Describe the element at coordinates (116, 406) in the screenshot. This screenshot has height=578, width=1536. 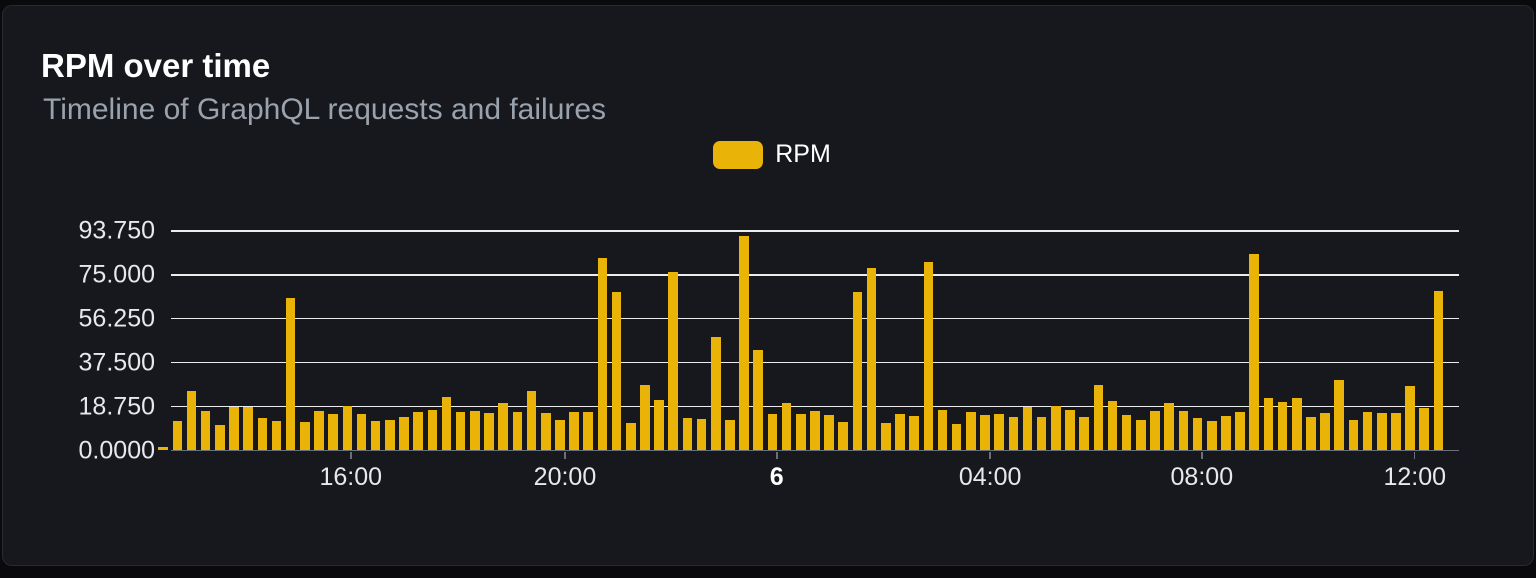
I see `y-axis-label-18.750: 18.750` at that location.